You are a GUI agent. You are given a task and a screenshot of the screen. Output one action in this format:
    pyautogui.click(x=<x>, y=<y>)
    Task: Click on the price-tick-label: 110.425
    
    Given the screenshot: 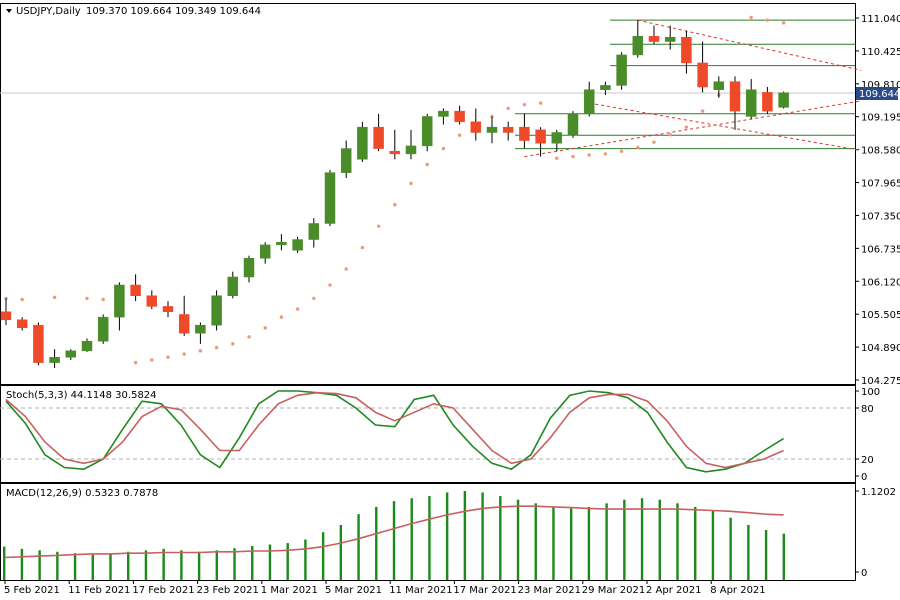 What is the action you would take?
    pyautogui.click(x=880, y=52)
    